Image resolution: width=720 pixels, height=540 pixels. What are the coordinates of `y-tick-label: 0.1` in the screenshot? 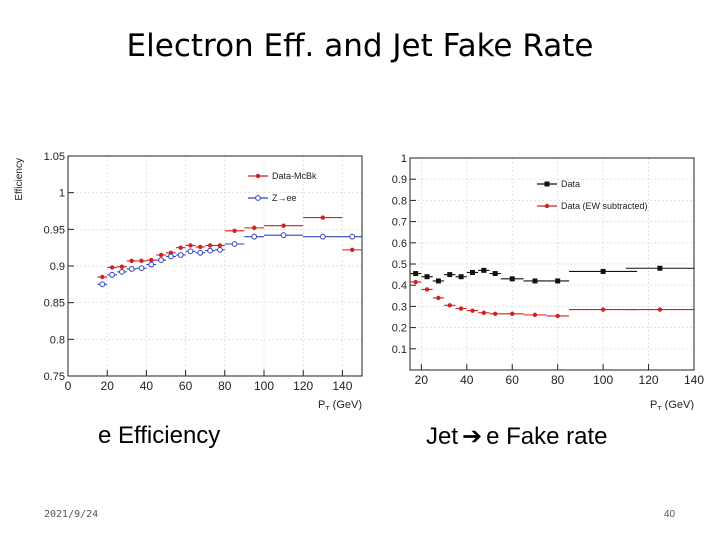 It's located at (399, 350).